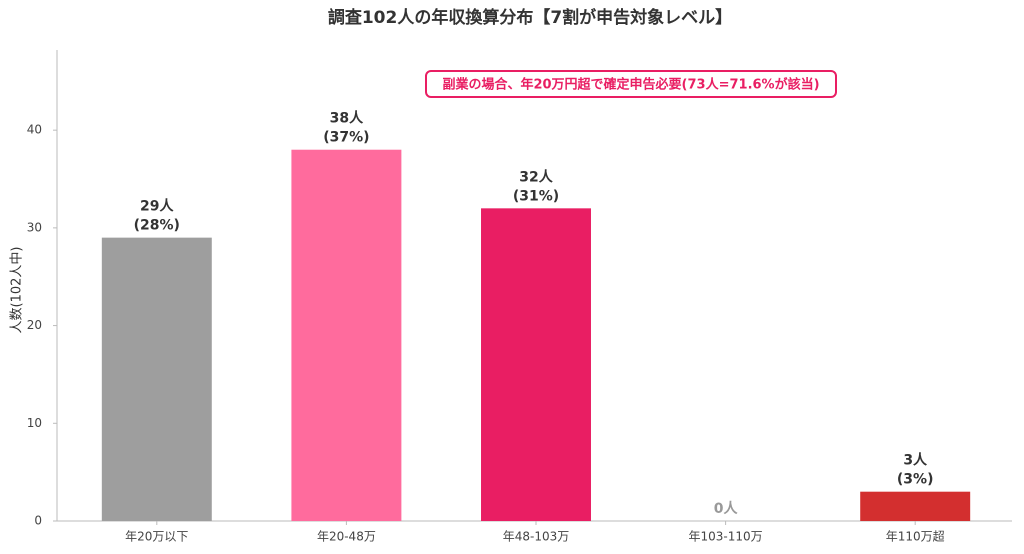 This screenshot has width=1024, height=554. I want to click on x-tick-label: 年110万超, so click(915, 536).